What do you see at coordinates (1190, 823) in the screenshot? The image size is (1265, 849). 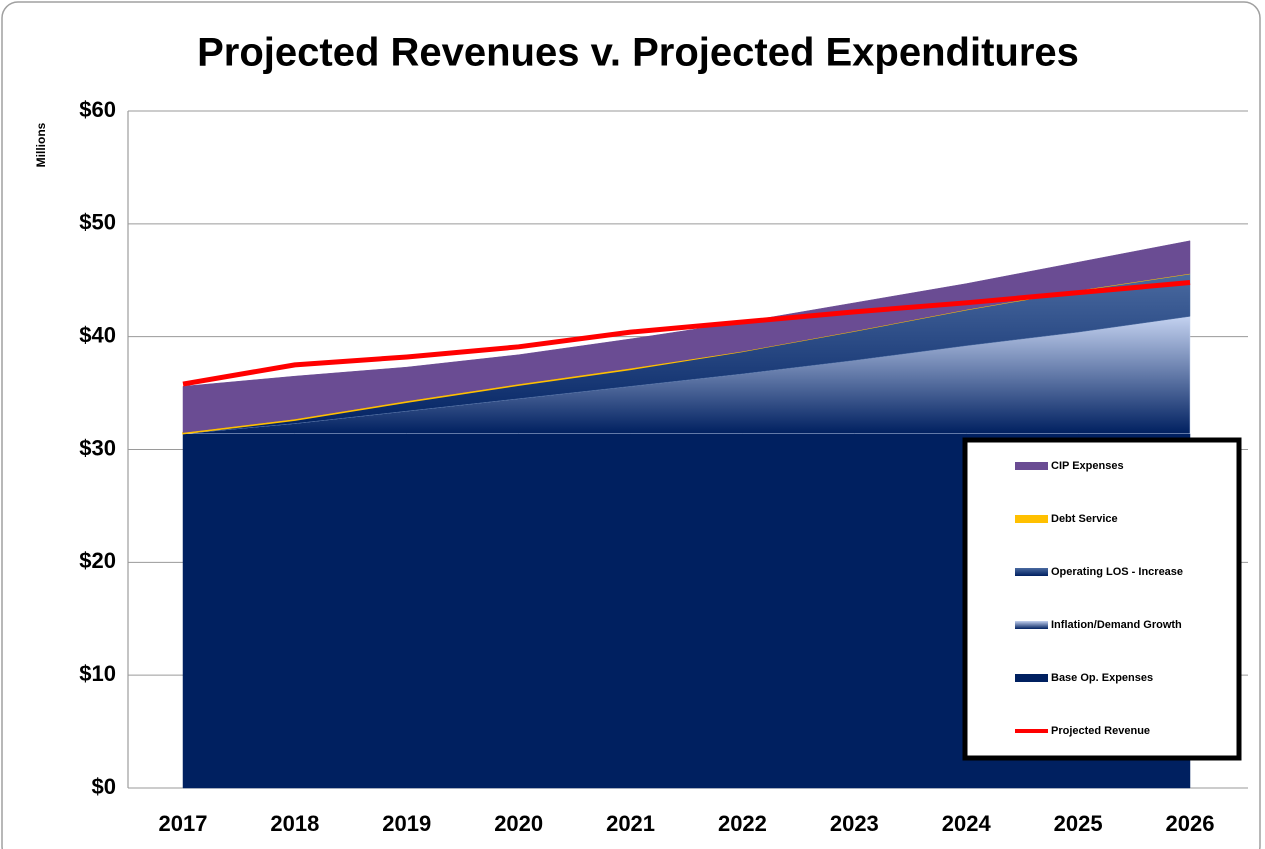 I see `x-tick-label: 2026` at bounding box center [1190, 823].